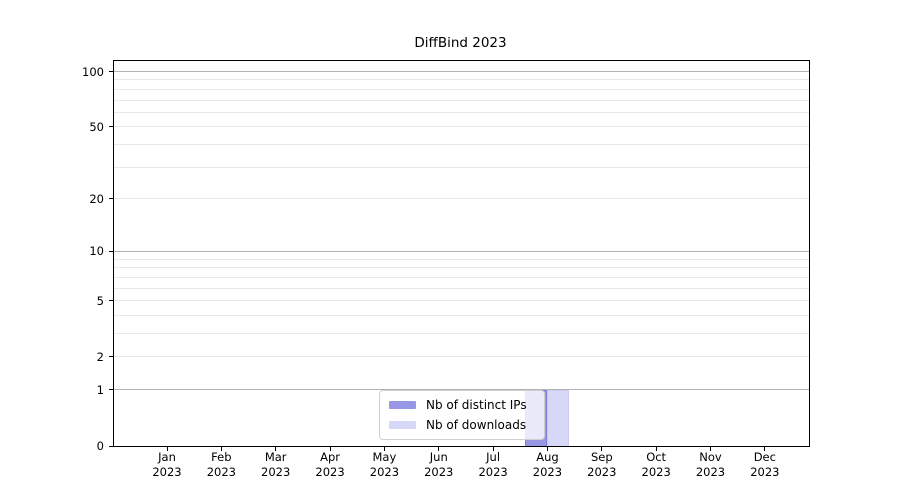 This screenshot has height=500, width=900. What do you see at coordinates (100, 446) in the screenshot?
I see `y-tick-label: 0` at bounding box center [100, 446].